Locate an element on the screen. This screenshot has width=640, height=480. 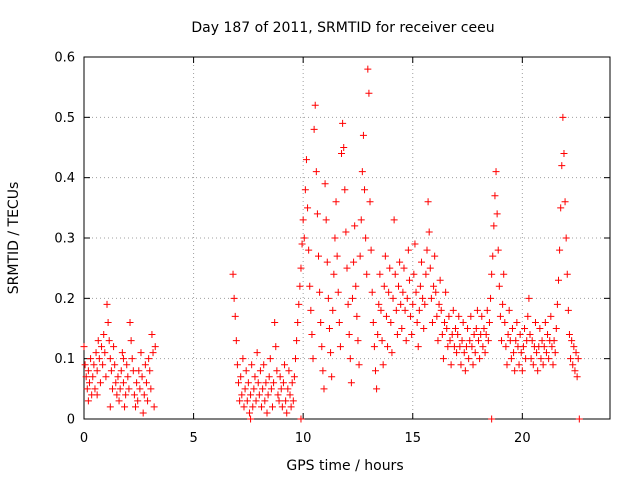
x-tick-label: 10 is located at coordinates (303, 438).